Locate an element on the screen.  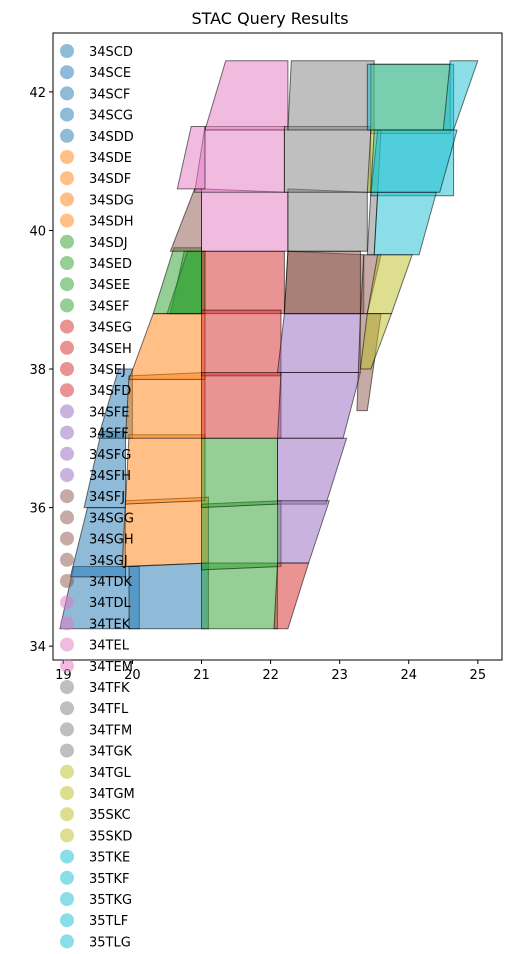
legend-label: 34TFK is located at coordinates (109, 688).